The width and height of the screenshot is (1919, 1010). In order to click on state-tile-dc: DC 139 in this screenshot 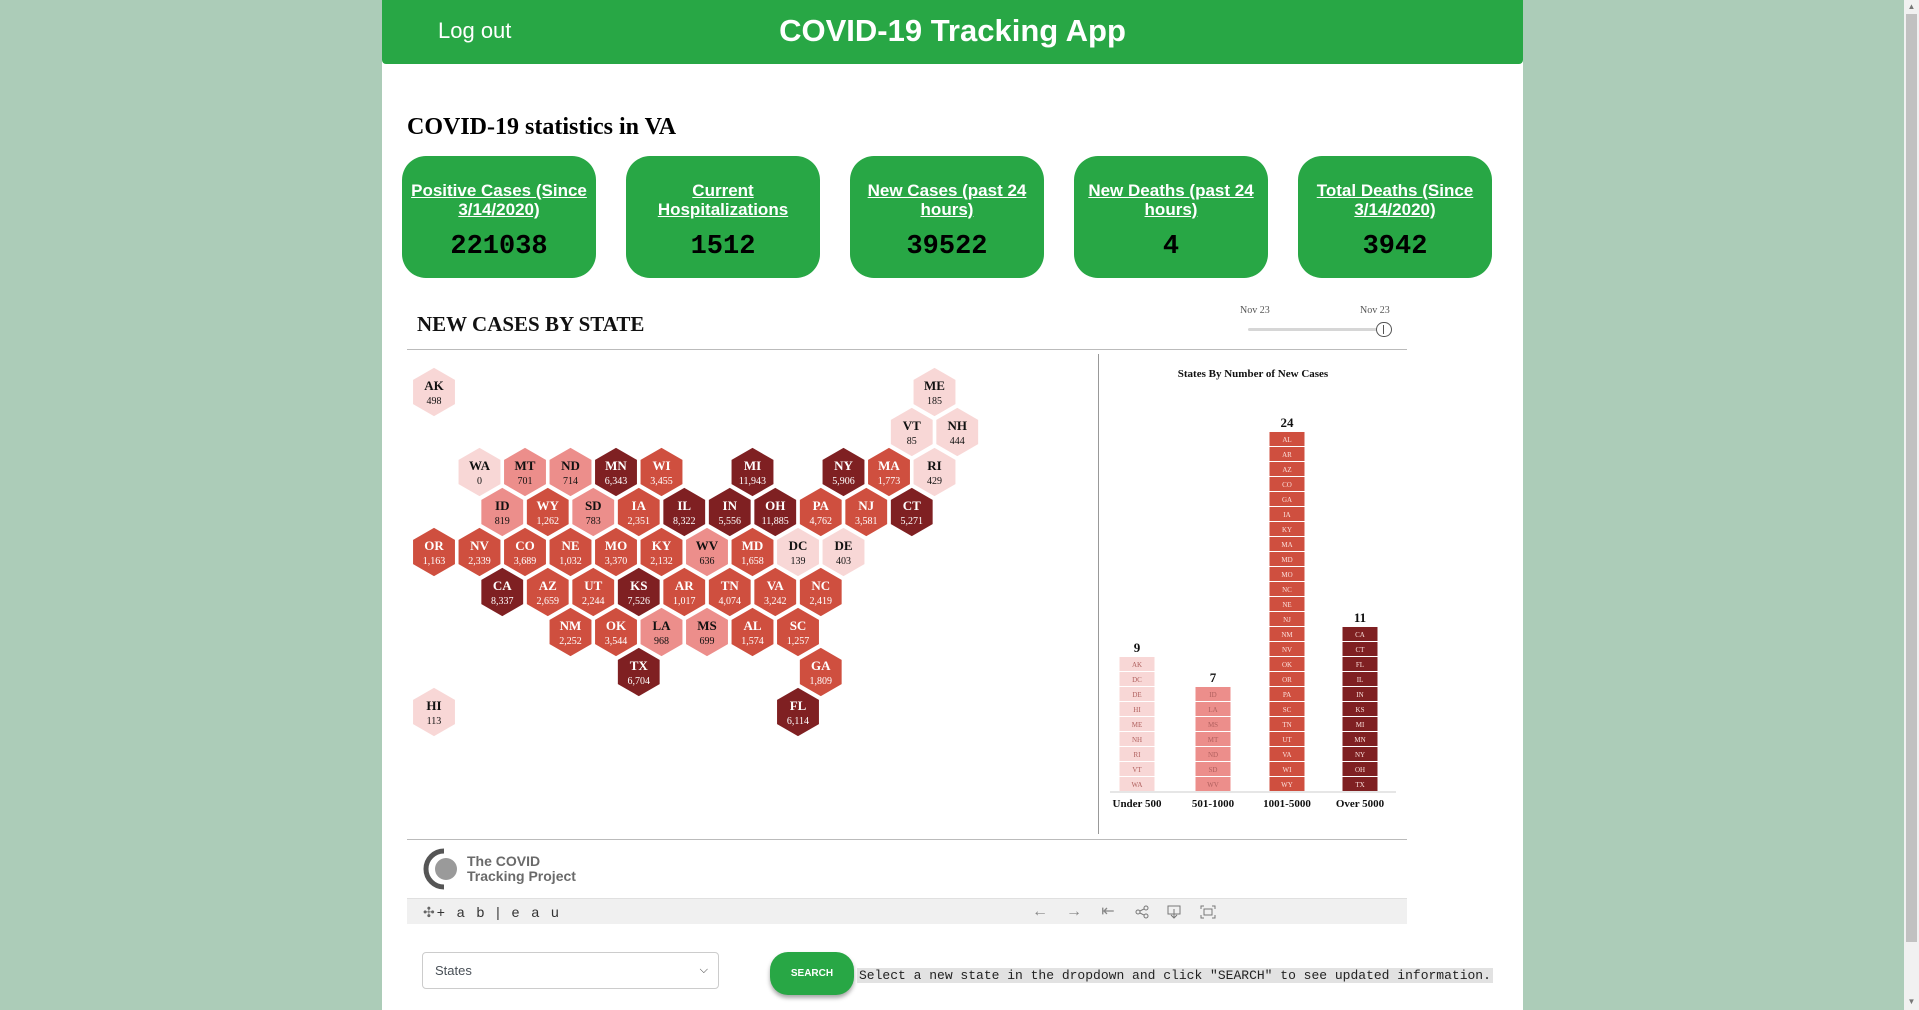, I will do `click(798, 552)`.